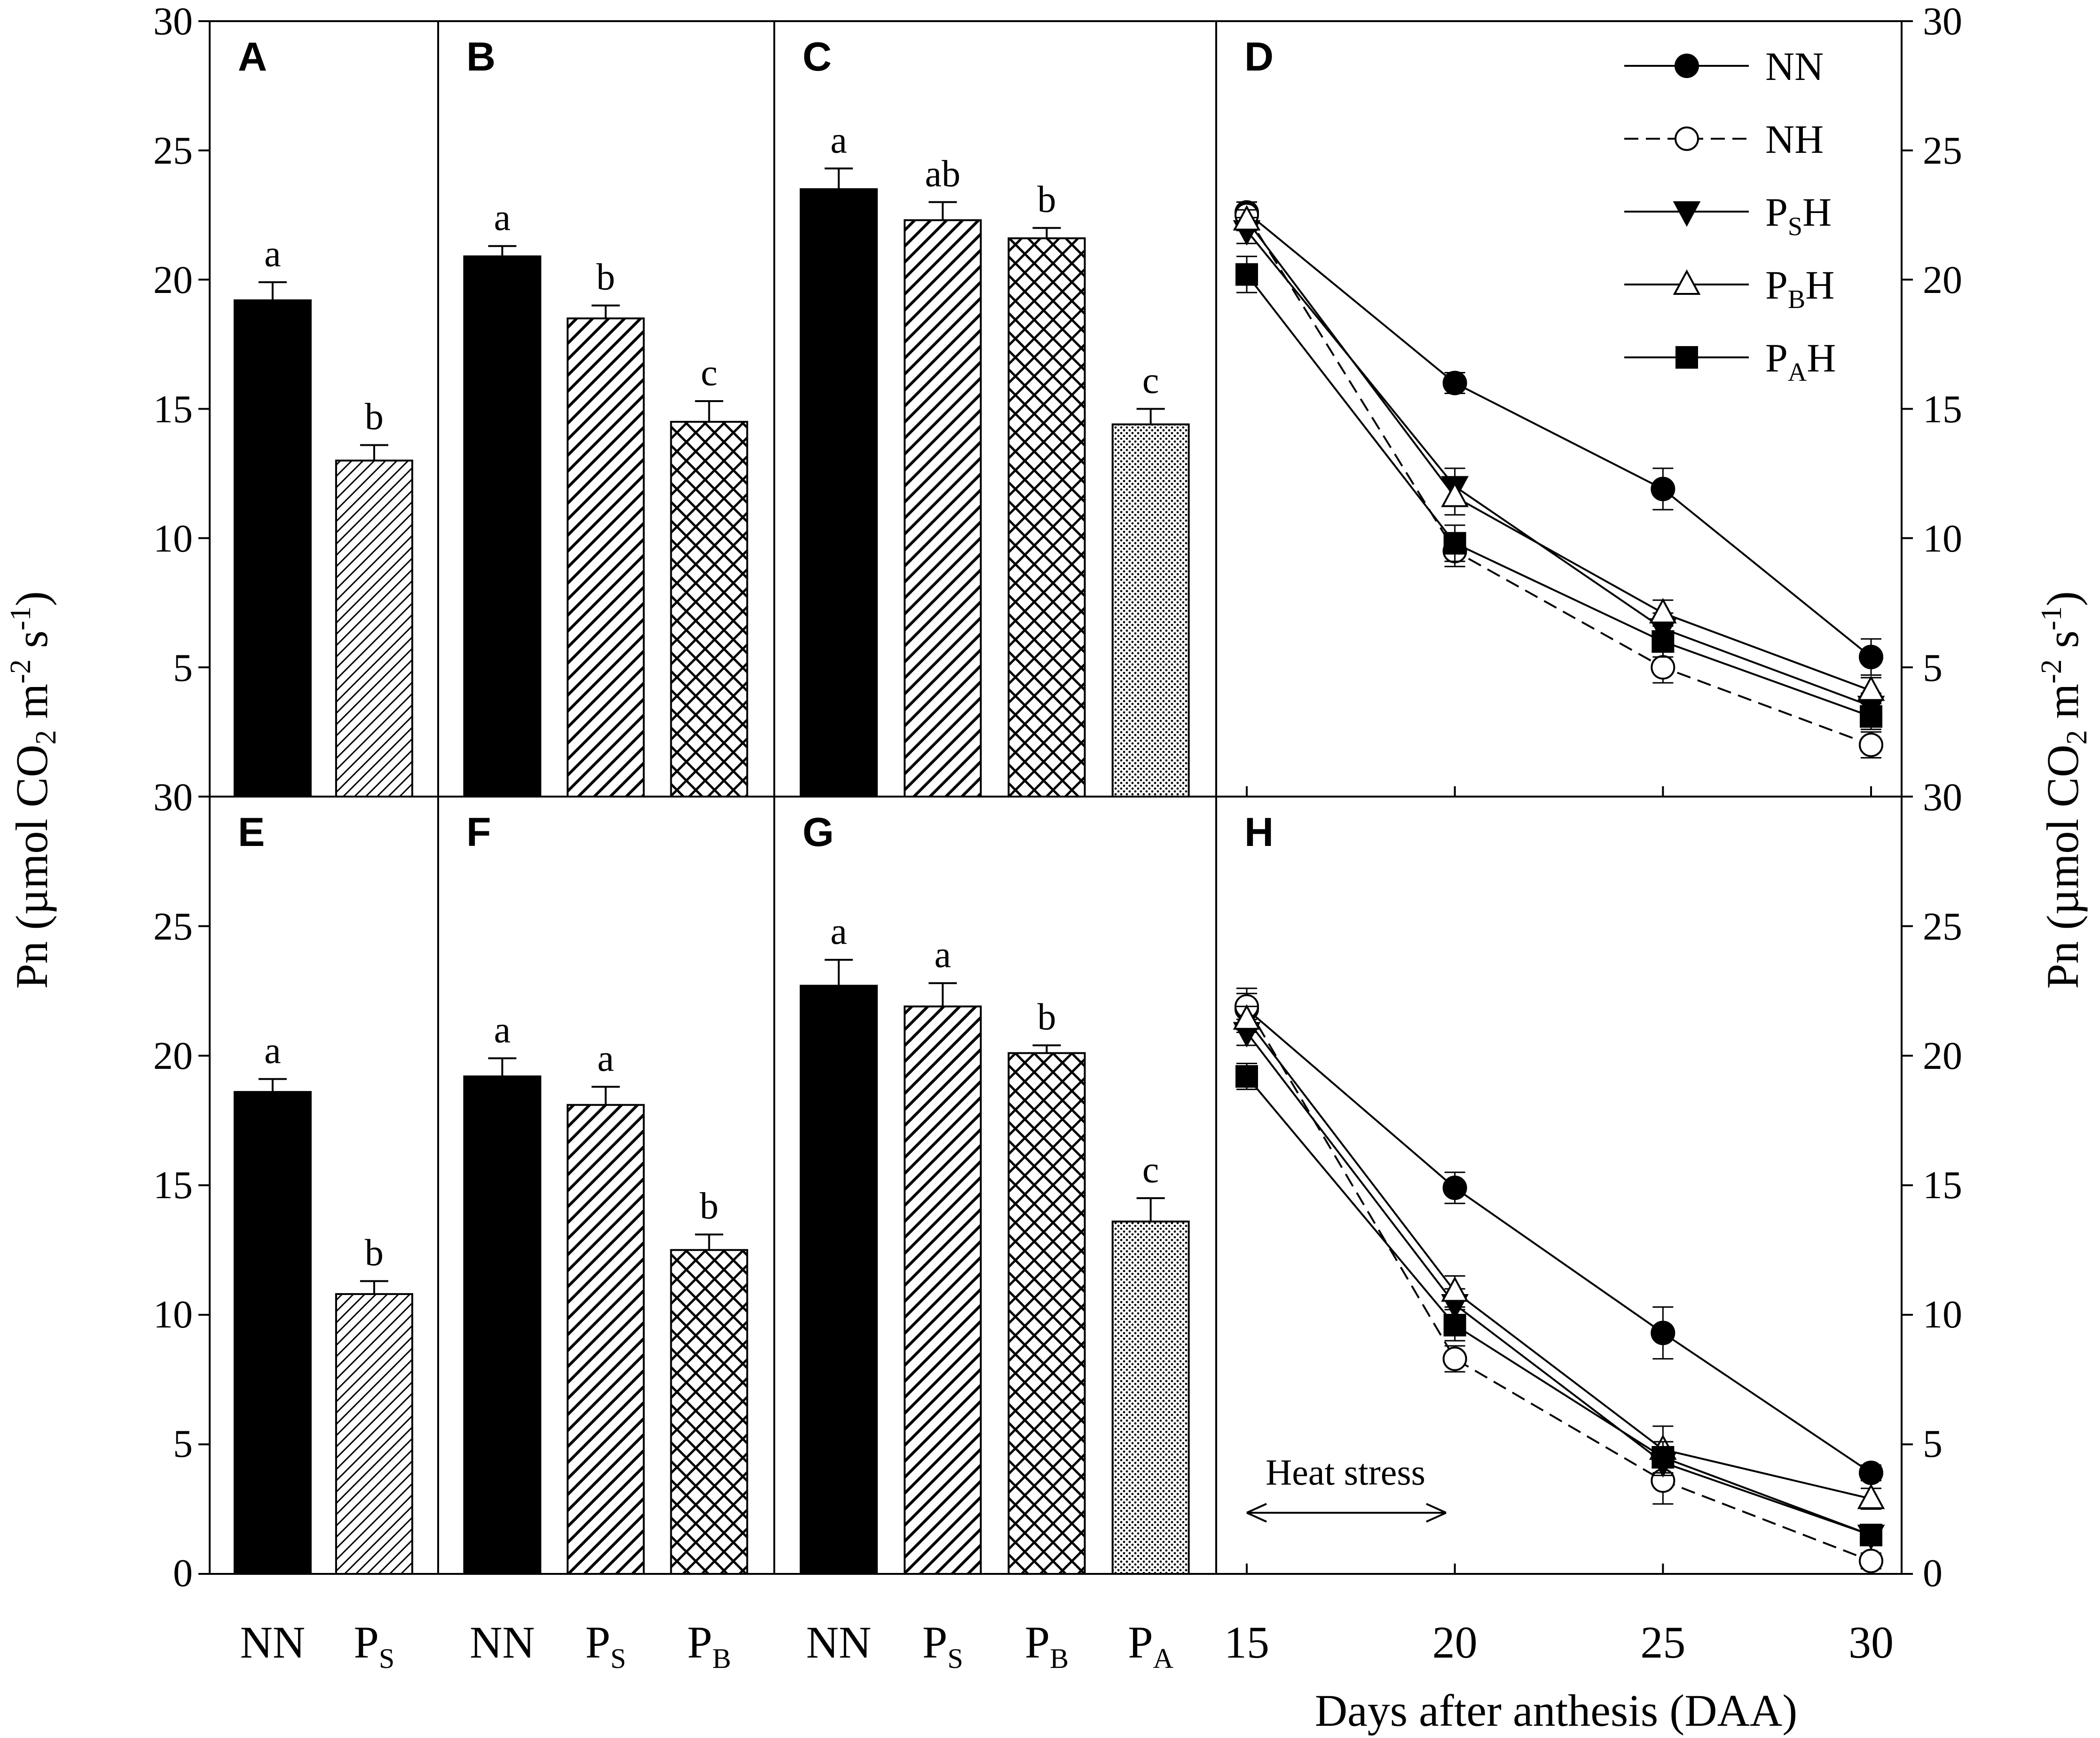  Describe the element at coordinates (709, 1645) in the screenshot. I see `category-label: PB` at that location.